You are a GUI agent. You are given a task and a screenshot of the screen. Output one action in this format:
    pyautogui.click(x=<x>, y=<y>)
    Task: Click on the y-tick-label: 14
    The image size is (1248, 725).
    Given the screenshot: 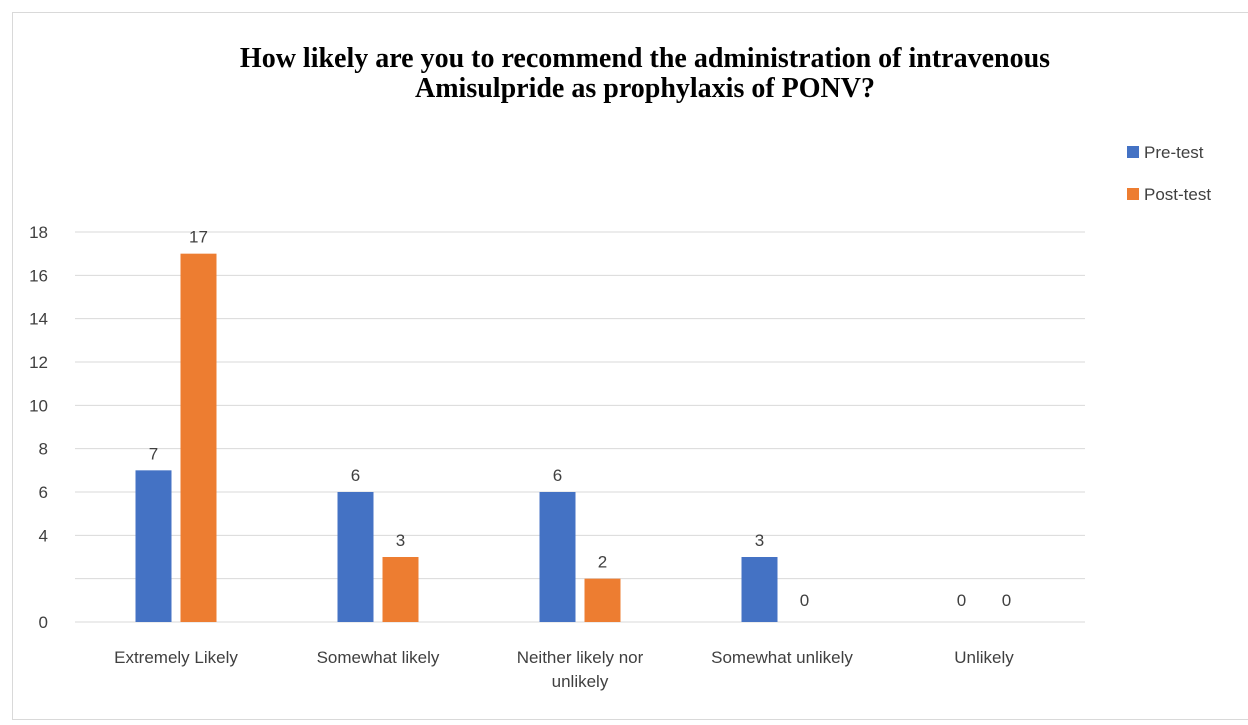 What is the action you would take?
    pyautogui.click(x=38, y=319)
    